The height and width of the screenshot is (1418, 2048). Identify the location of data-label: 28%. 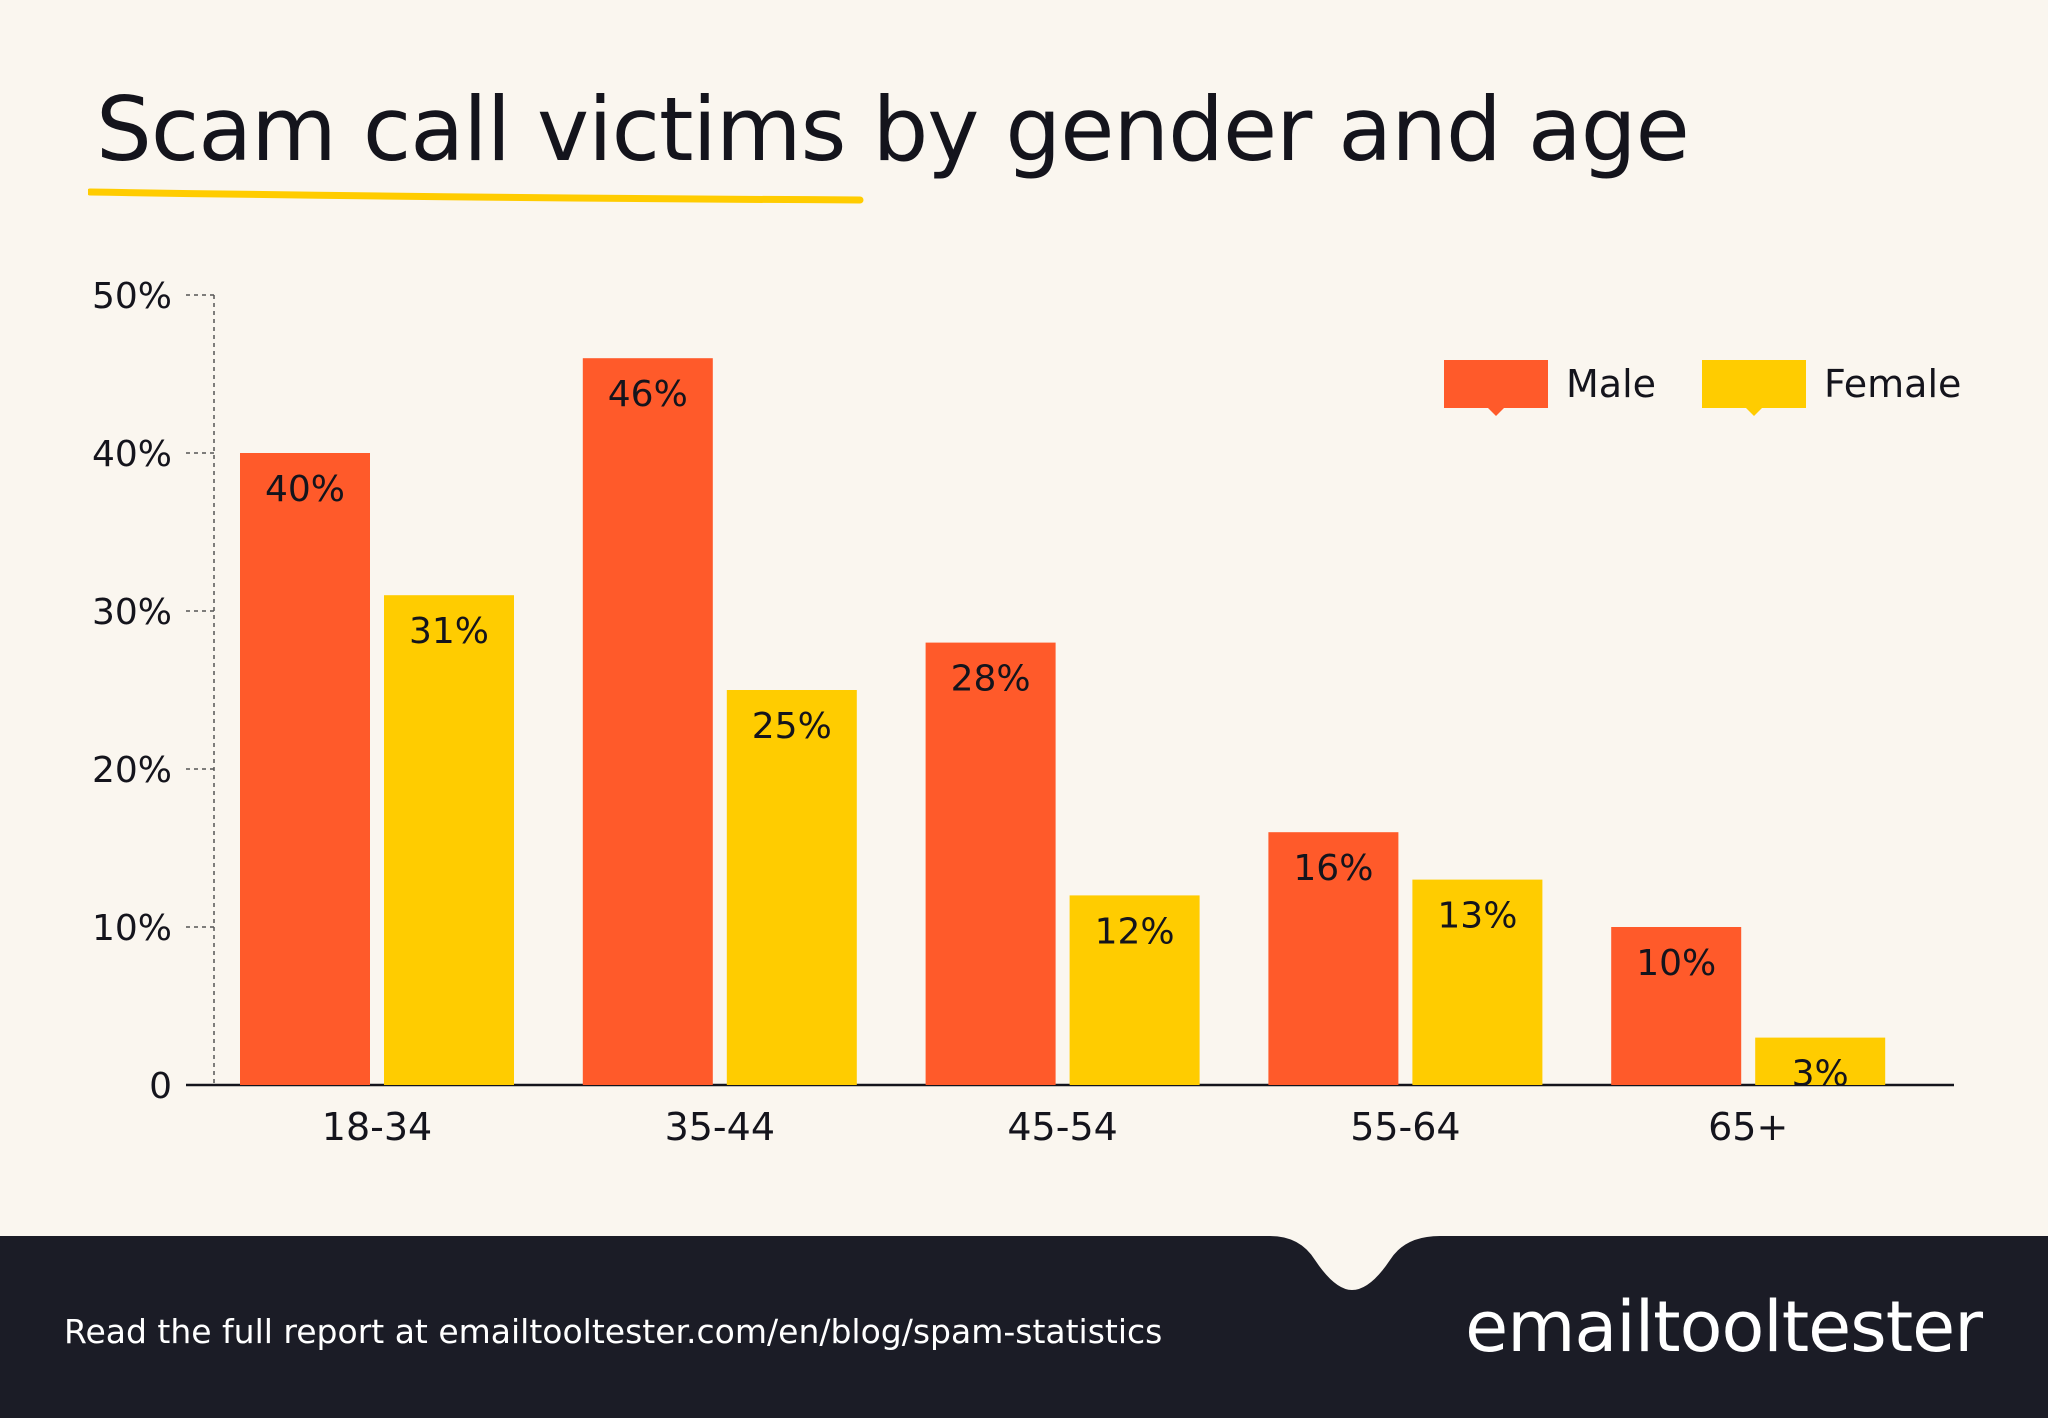
(991, 679).